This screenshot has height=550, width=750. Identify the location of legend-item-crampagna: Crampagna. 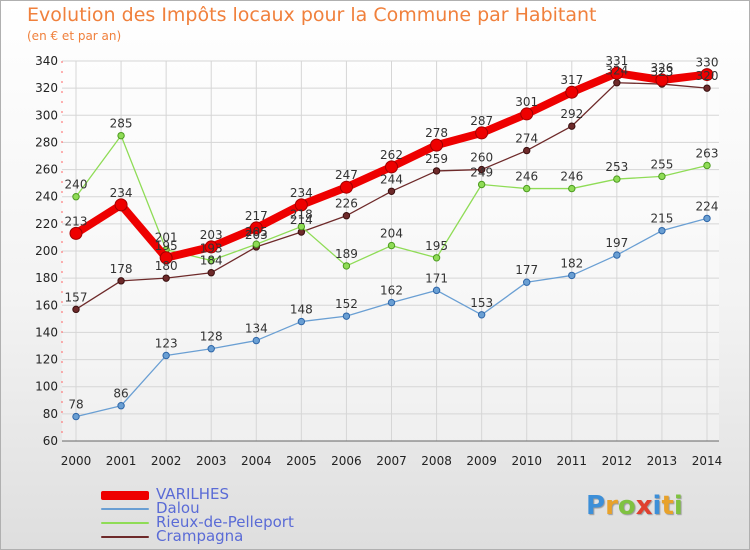
(216, 536).